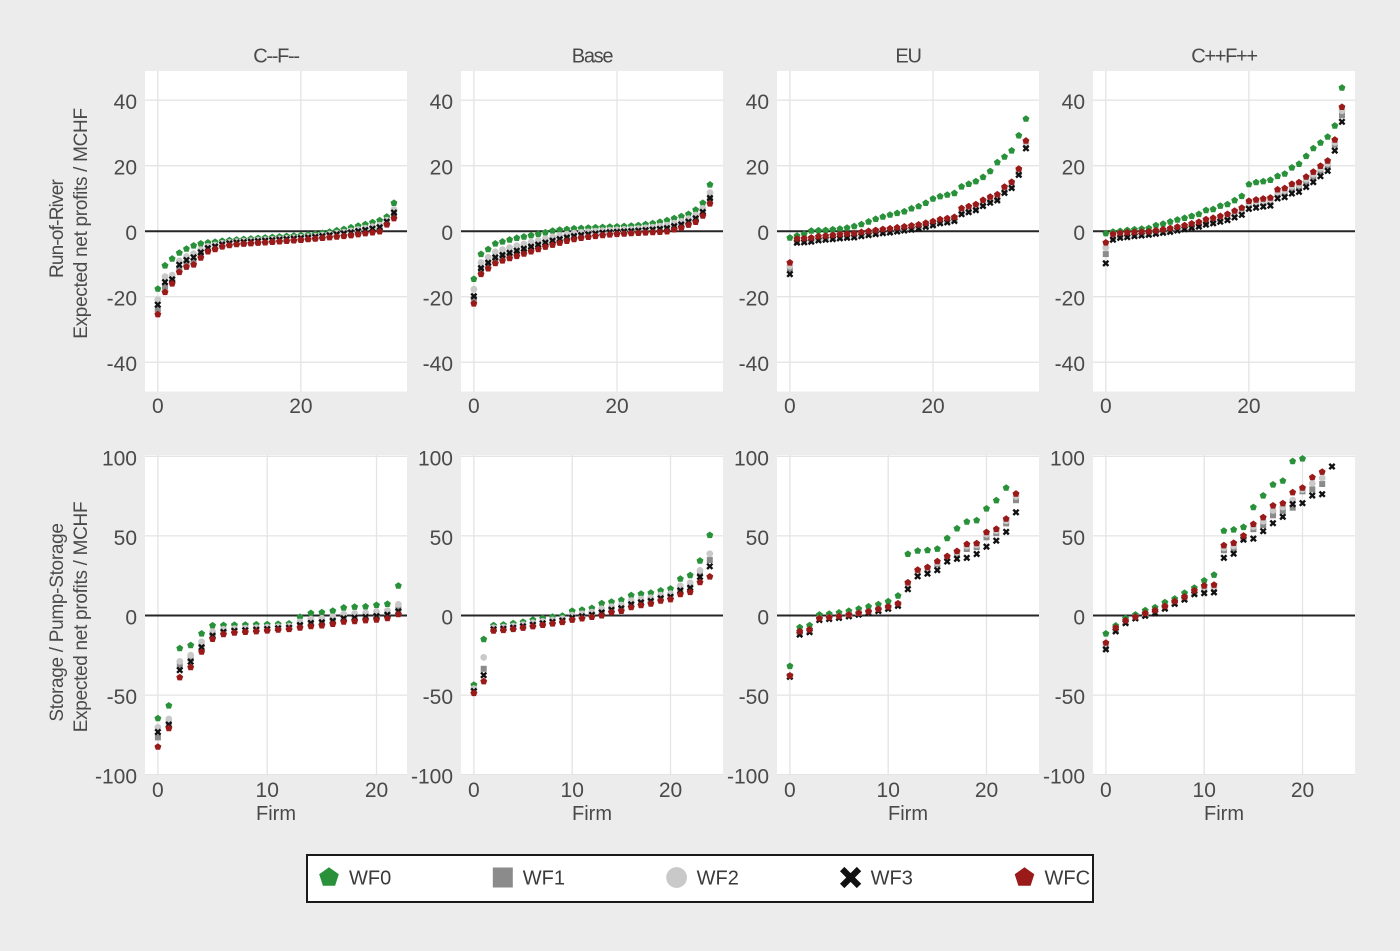 The height and width of the screenshot is (951, 1400). Describe the element at coordinates (57, 622) in the screenshot. I see `svg-text: Storage / Pump-Storage` at that location.